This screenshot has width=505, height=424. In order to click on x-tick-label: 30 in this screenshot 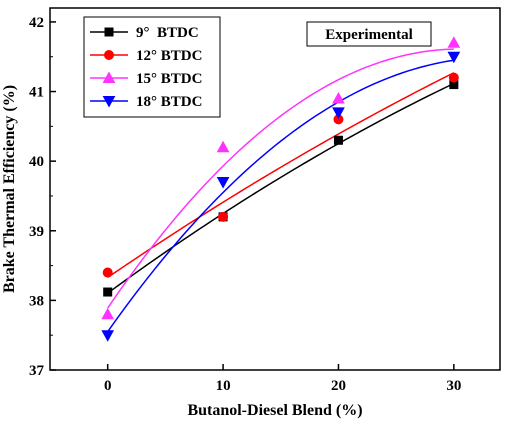, I will do `click(453, 386)`.